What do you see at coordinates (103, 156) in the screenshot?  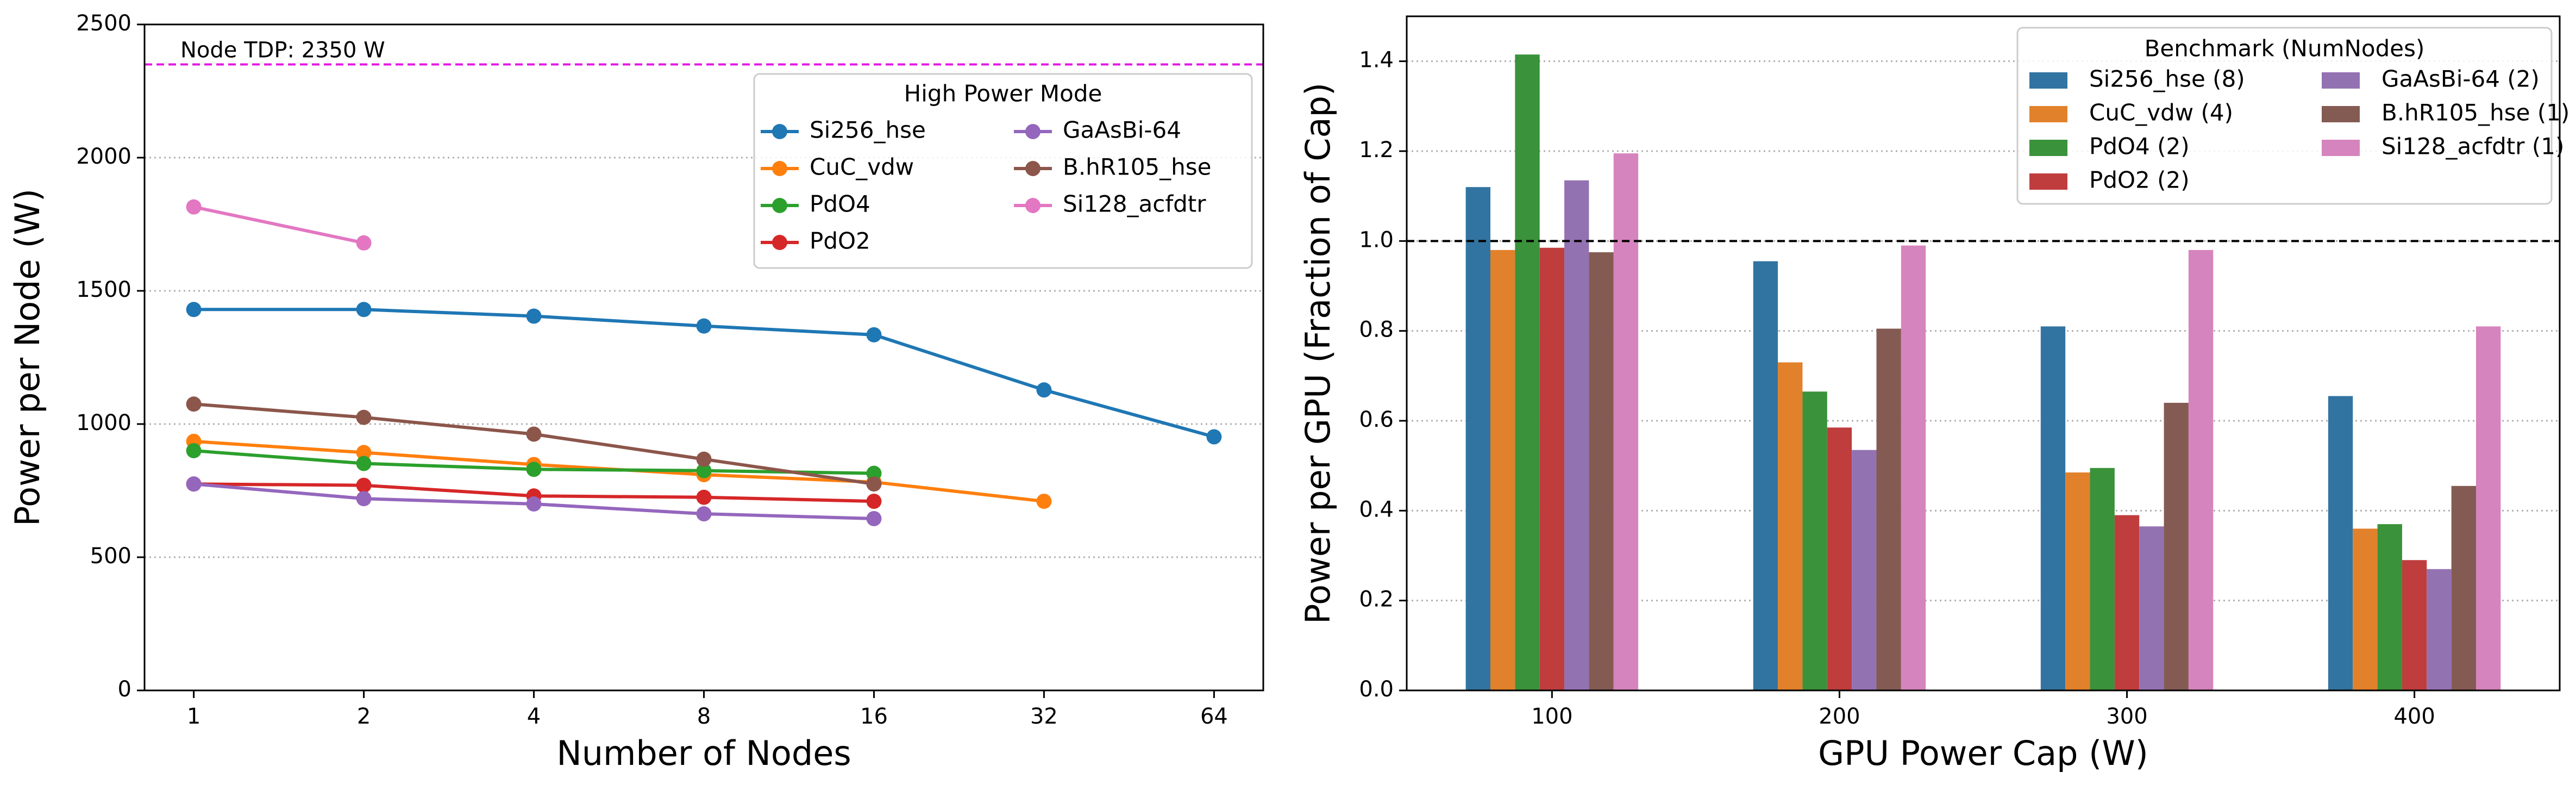 I see `y-tick-label: 2000` at bounding box center [103, 156].